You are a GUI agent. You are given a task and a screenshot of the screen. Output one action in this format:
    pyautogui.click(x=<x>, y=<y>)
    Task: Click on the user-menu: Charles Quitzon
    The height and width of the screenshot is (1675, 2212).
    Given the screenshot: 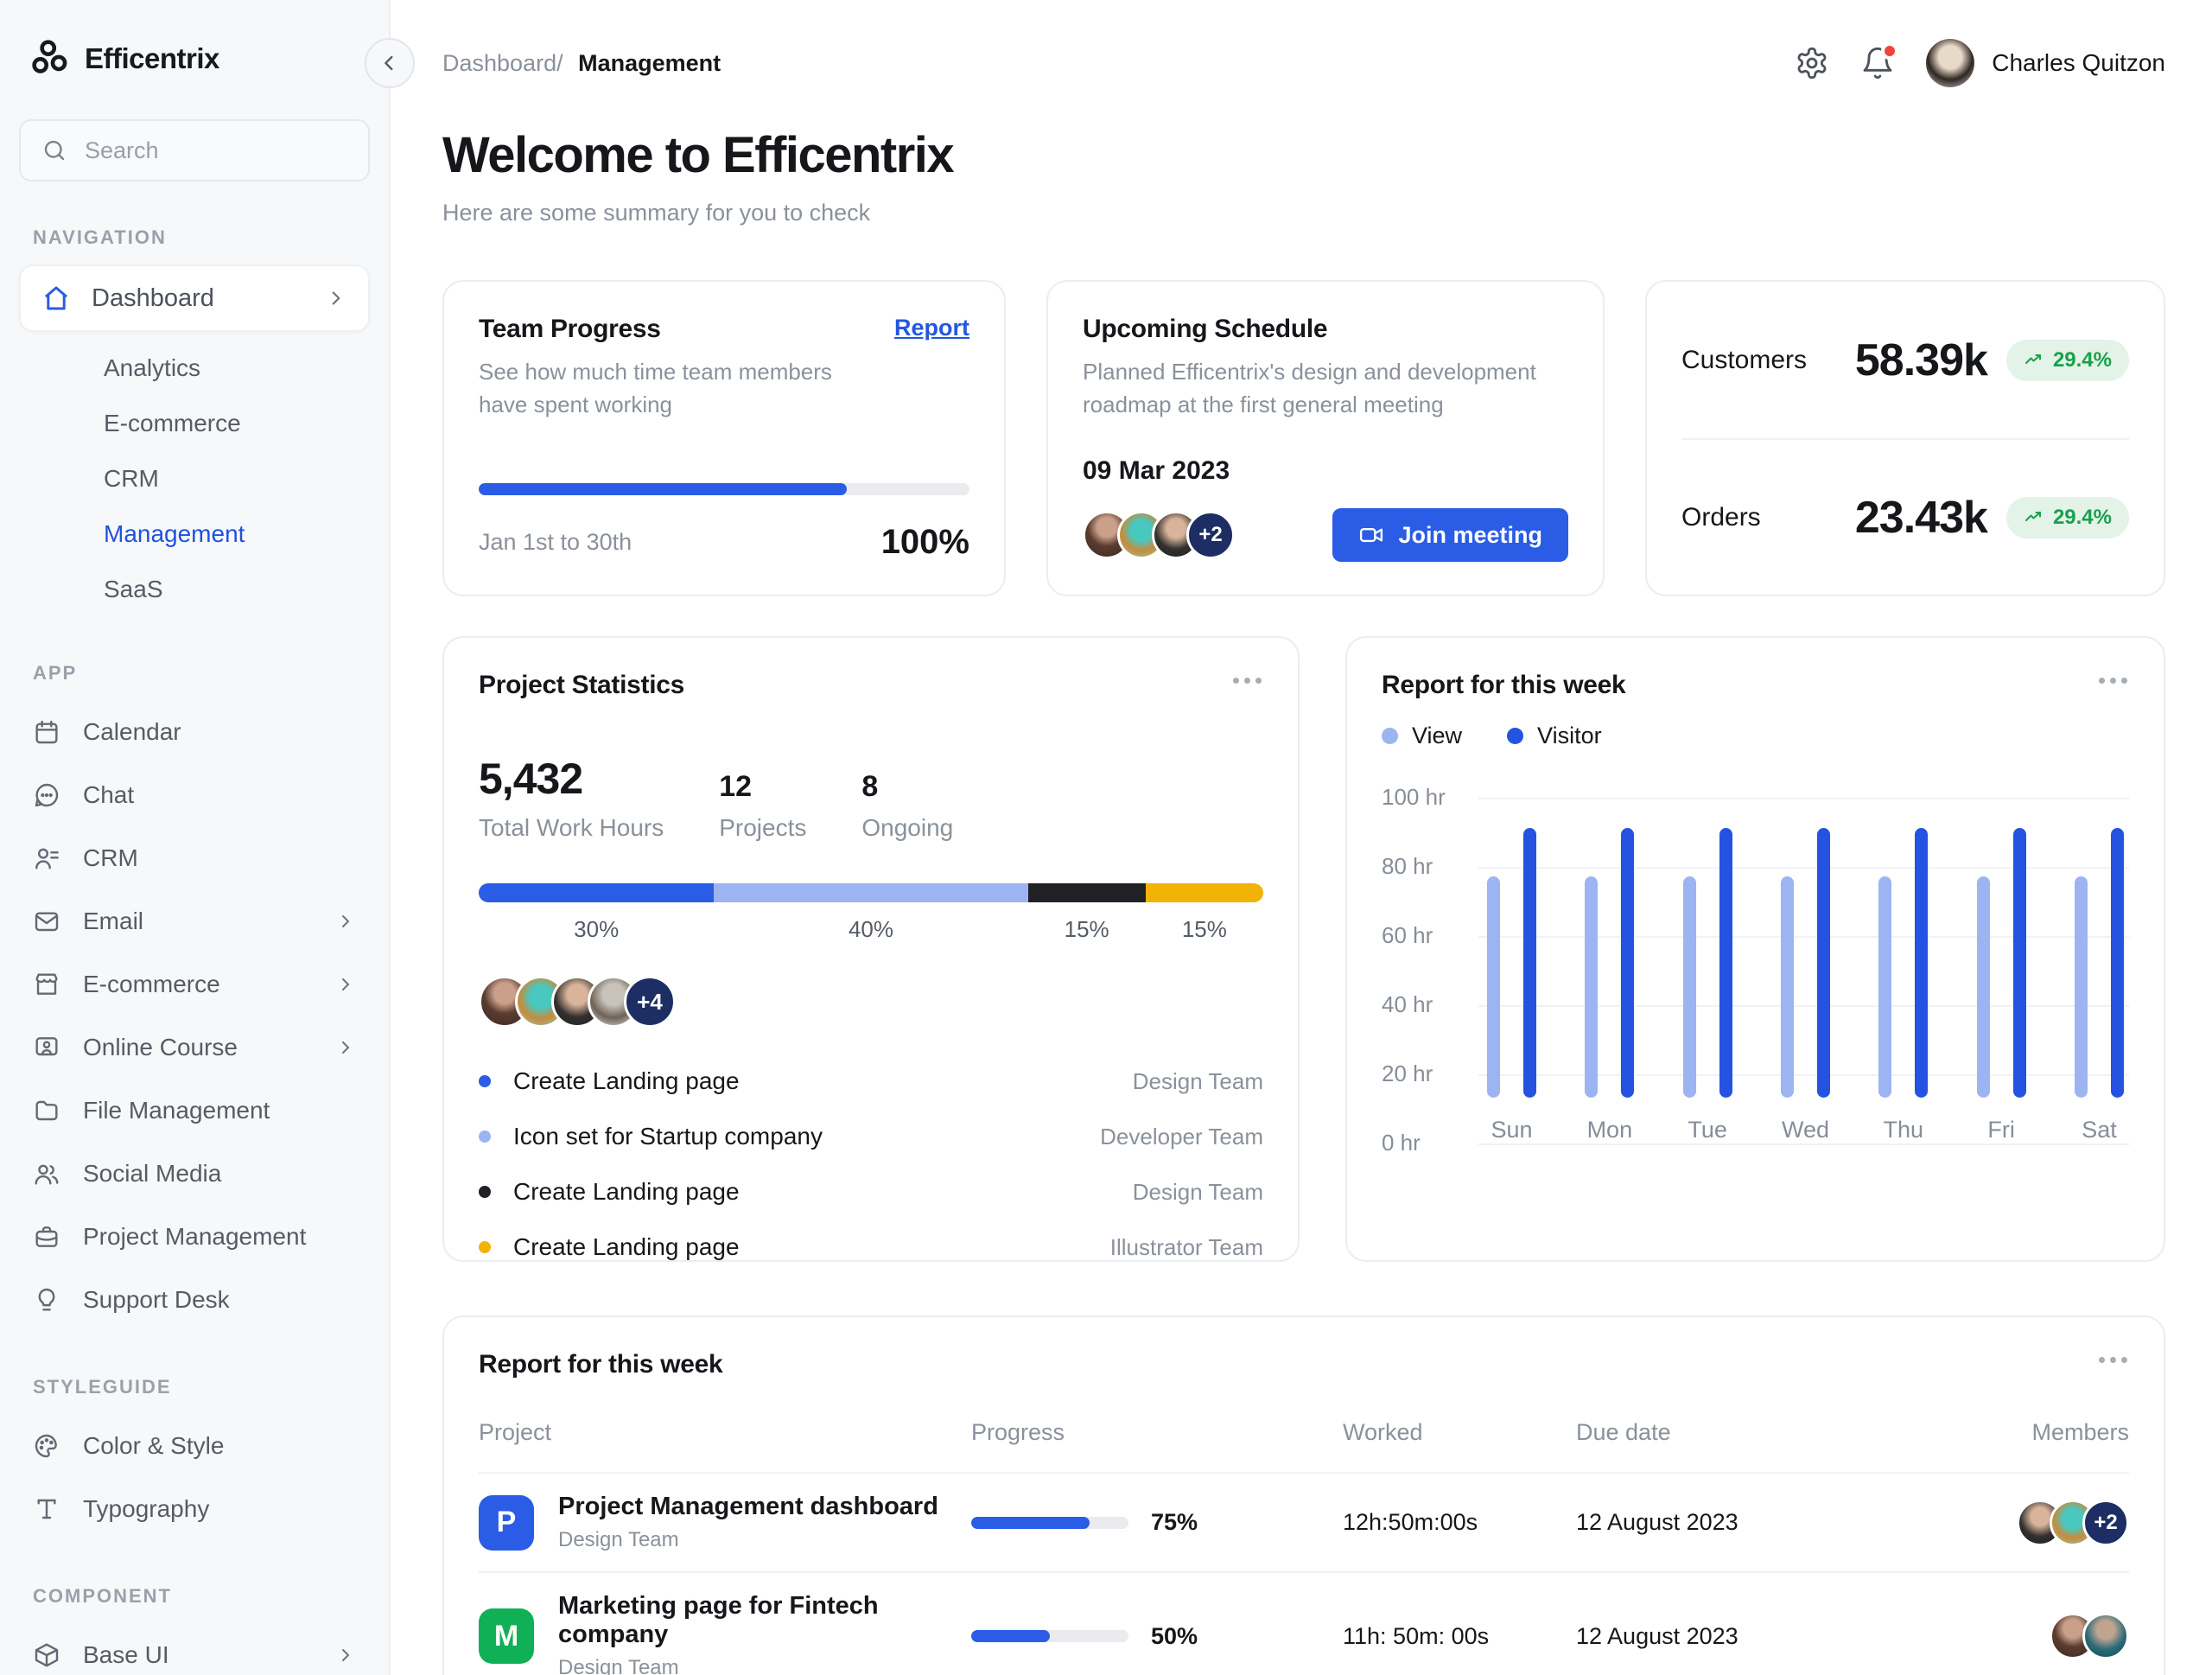 What is the action you would take?
    pyautogui.click(x=2045, y=63)
    